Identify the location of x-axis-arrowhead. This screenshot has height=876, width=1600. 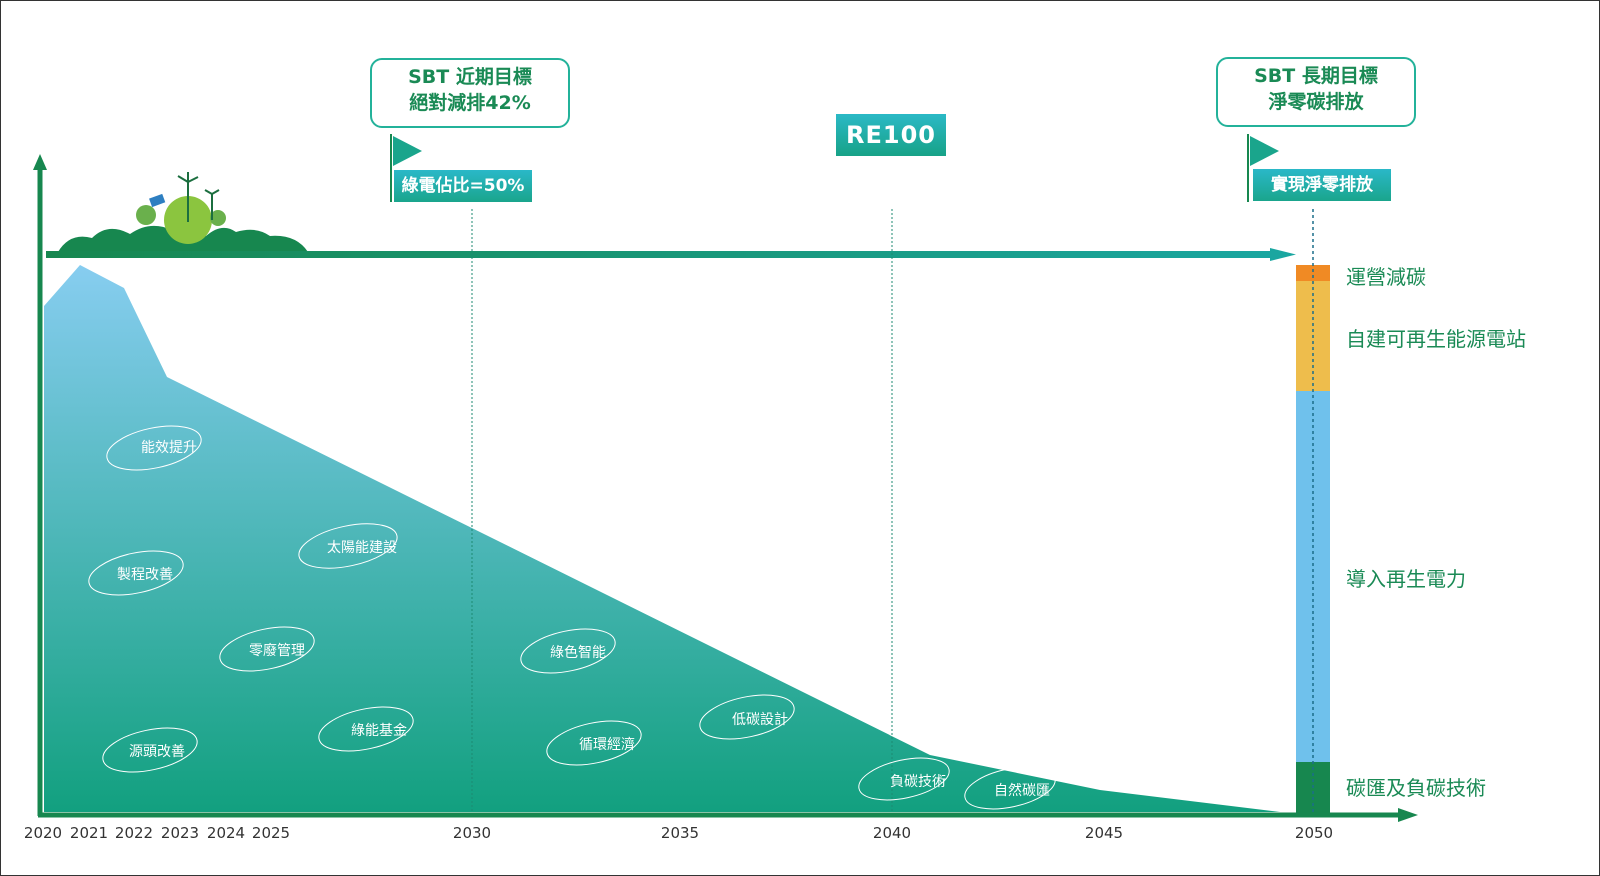
(1408, 815).